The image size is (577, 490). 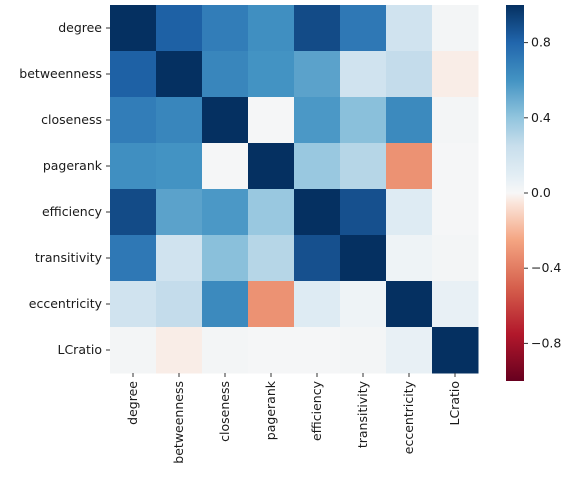 What do you see at coordinates (133, 350) in the screenshot?
I see `heatmap-cell-LCratio-degree` at bounding box center [133, 350].